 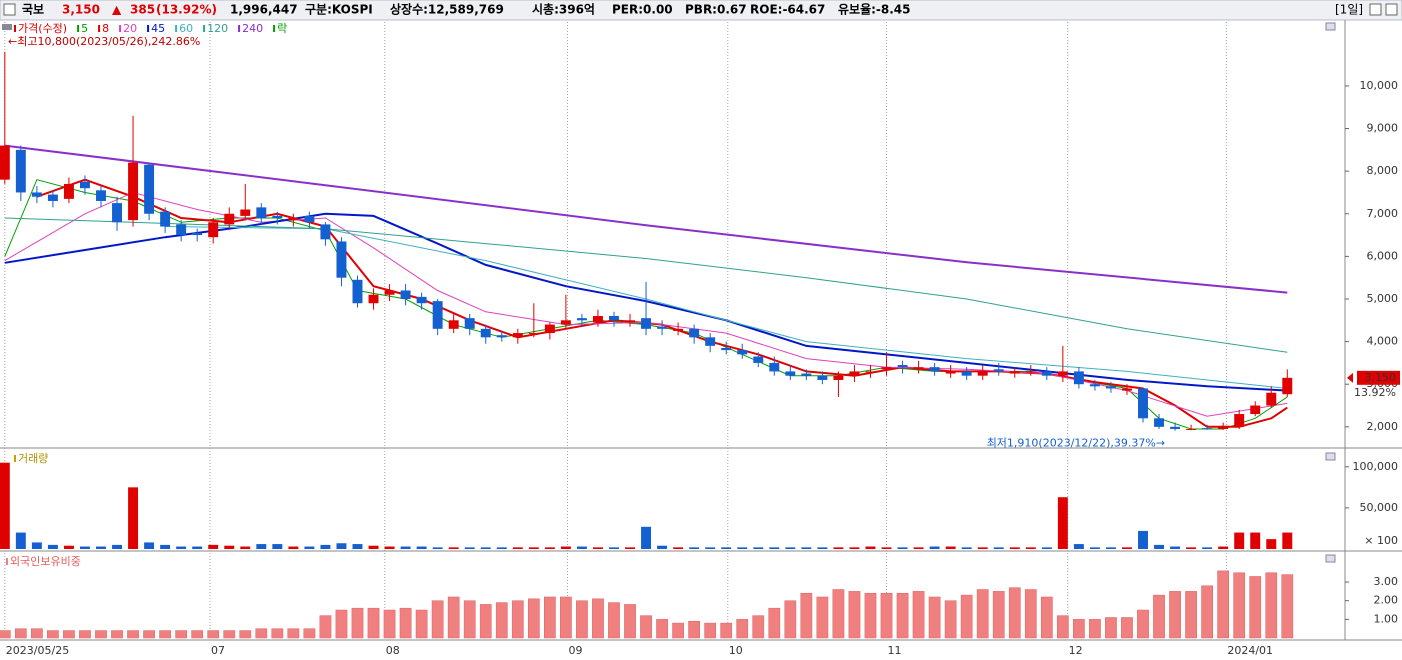 I want to click on x-tick-label: 2024/01, so click(x=1250, y=650).